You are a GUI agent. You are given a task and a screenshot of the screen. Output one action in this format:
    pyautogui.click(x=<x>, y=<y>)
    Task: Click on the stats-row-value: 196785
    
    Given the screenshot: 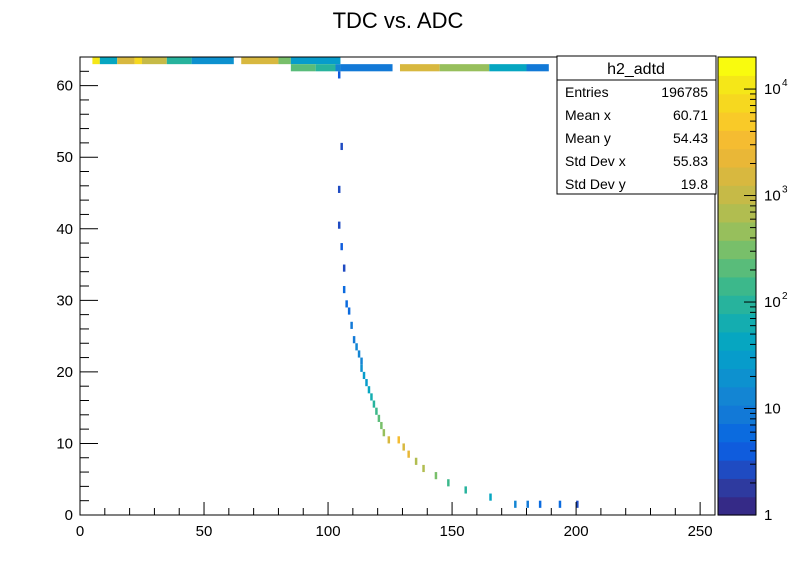 What is the action you would take?
    pyautogui.click(x=684, y=92)
    